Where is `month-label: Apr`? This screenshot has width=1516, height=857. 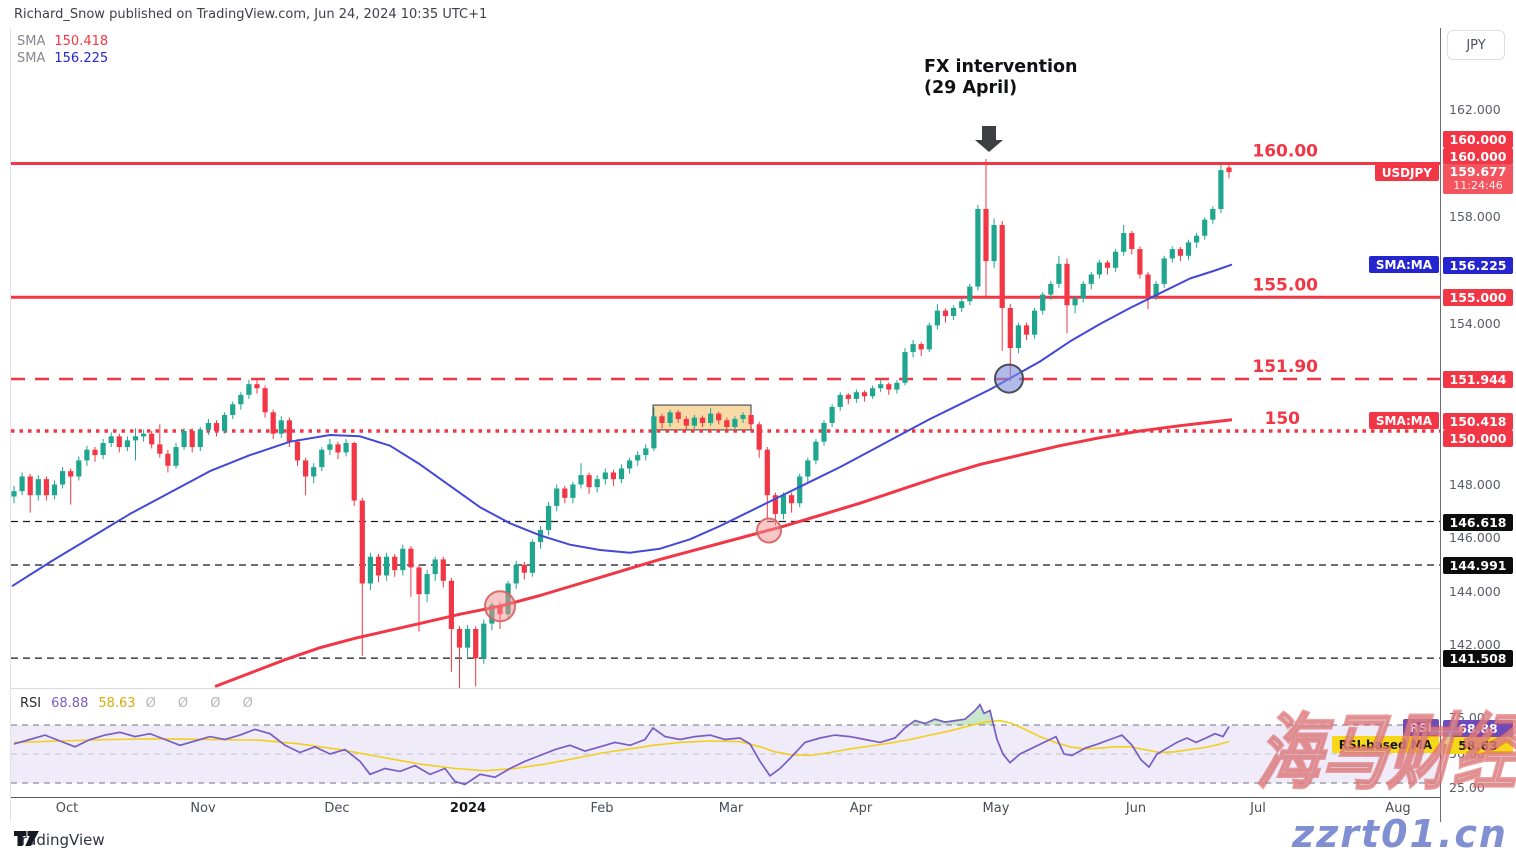 month-label: Apr is located at coordinates (861, 808).